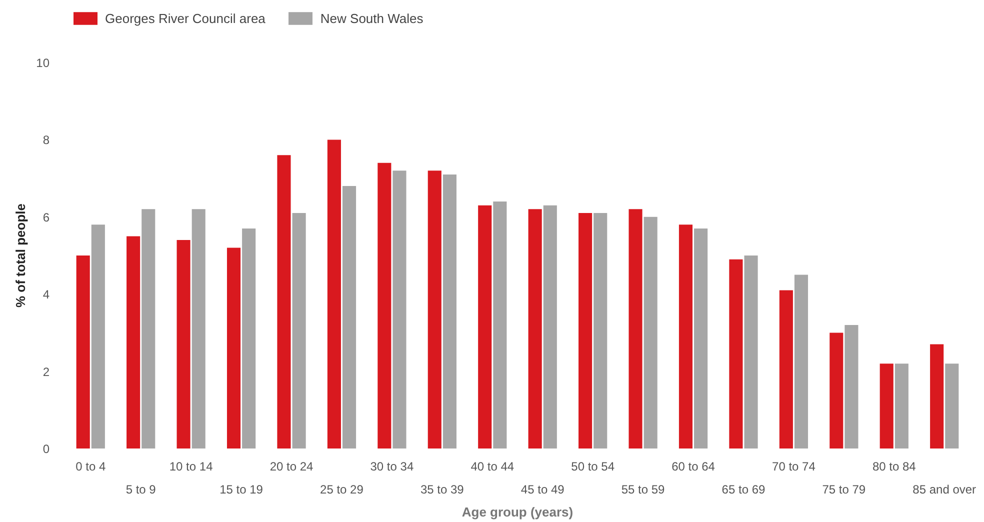 This screenshot has height=522, width=984. Describe the element at coordinates (542, 489) in the screenshot. I see `x-tick-label: 45 to 49` at that location.